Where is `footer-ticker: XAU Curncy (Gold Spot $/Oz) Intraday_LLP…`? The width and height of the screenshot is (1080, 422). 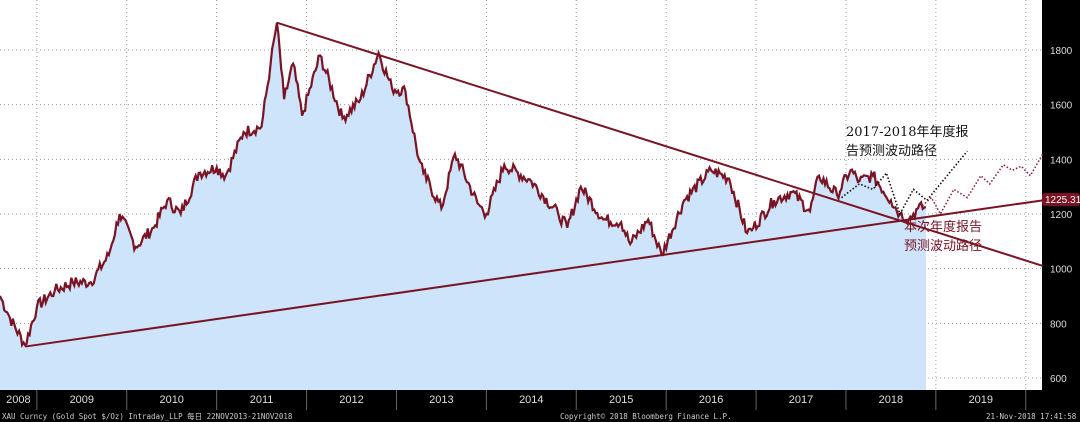 footer-ticker: XAU Curncy (Gold Spot $/Oz) Intraday_LLP… is located at coordinates (147, 416).